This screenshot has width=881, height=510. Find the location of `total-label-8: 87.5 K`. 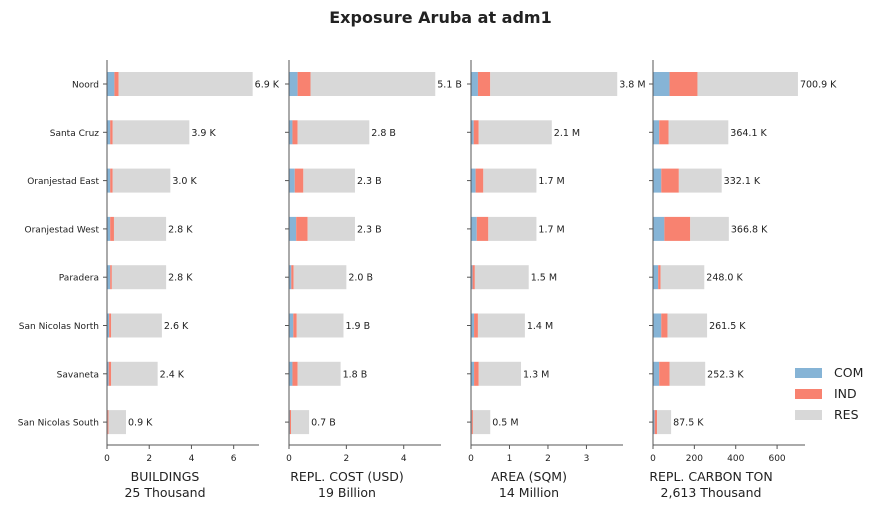

total-label-8: 87.5 K is located at coordinates (688, 423).